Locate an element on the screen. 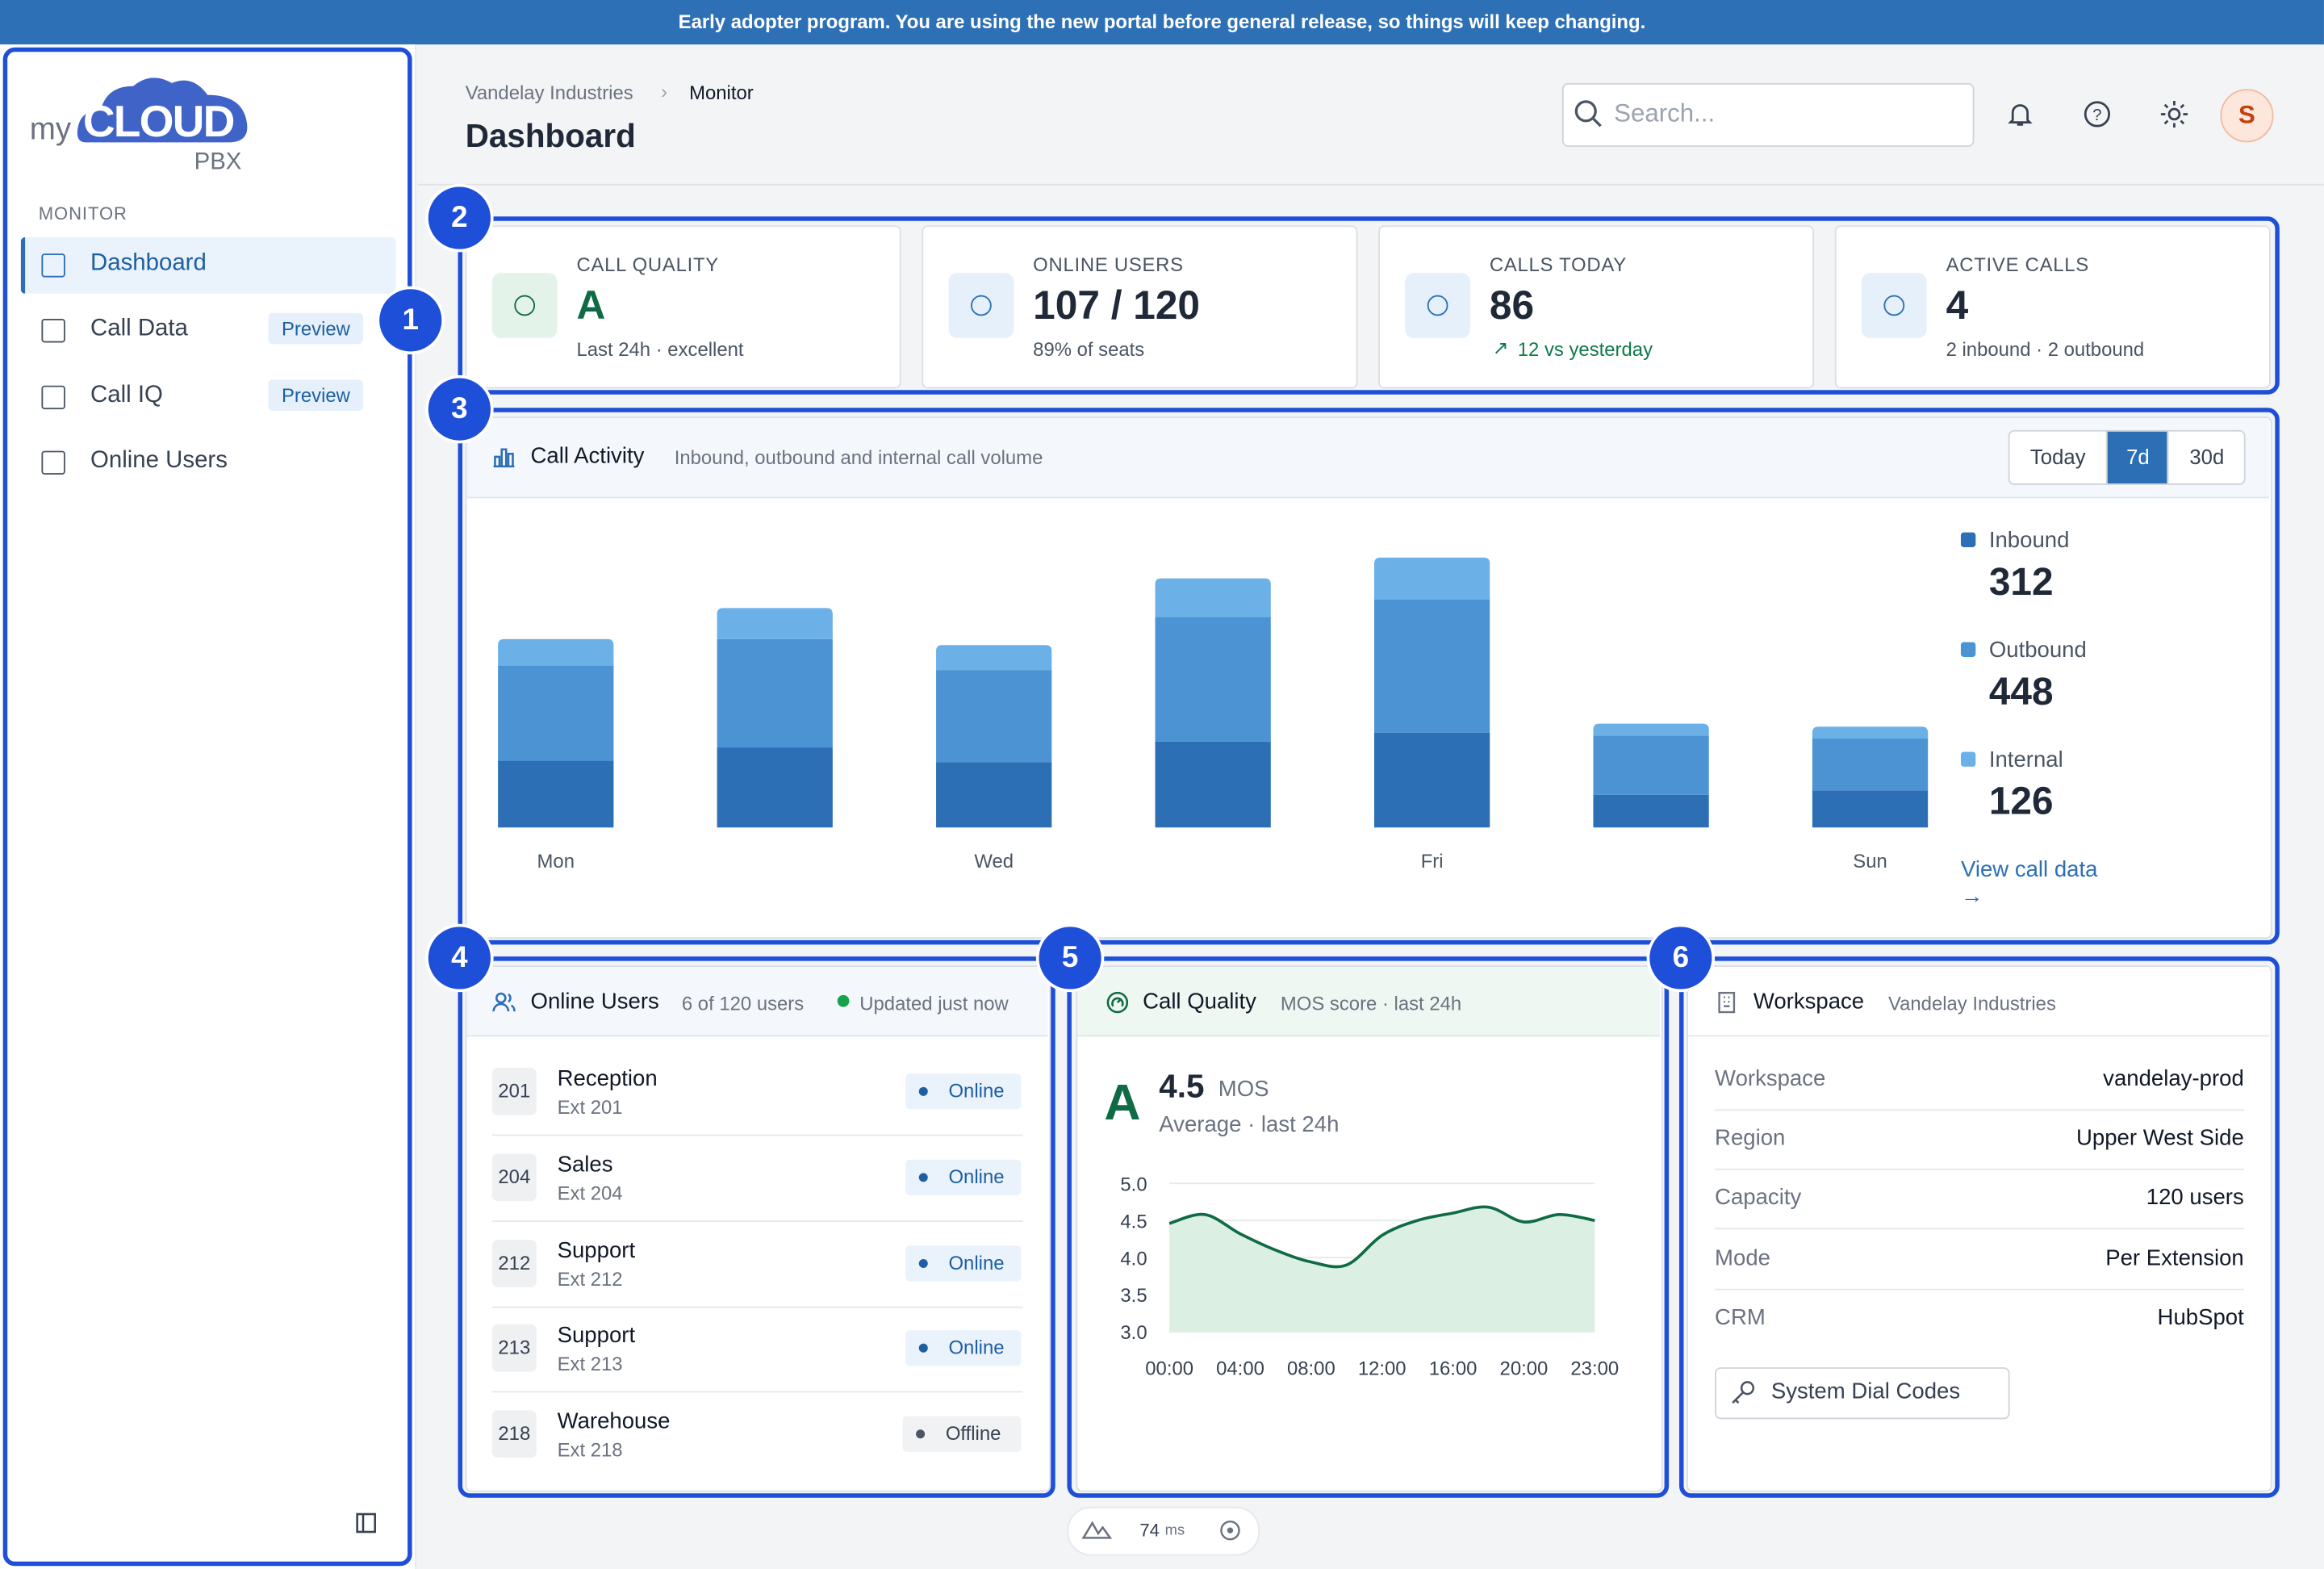 This screenshot has width=2324, height=1569. x-tick-label: 04:00 is located at coordinates (1240, 1368).